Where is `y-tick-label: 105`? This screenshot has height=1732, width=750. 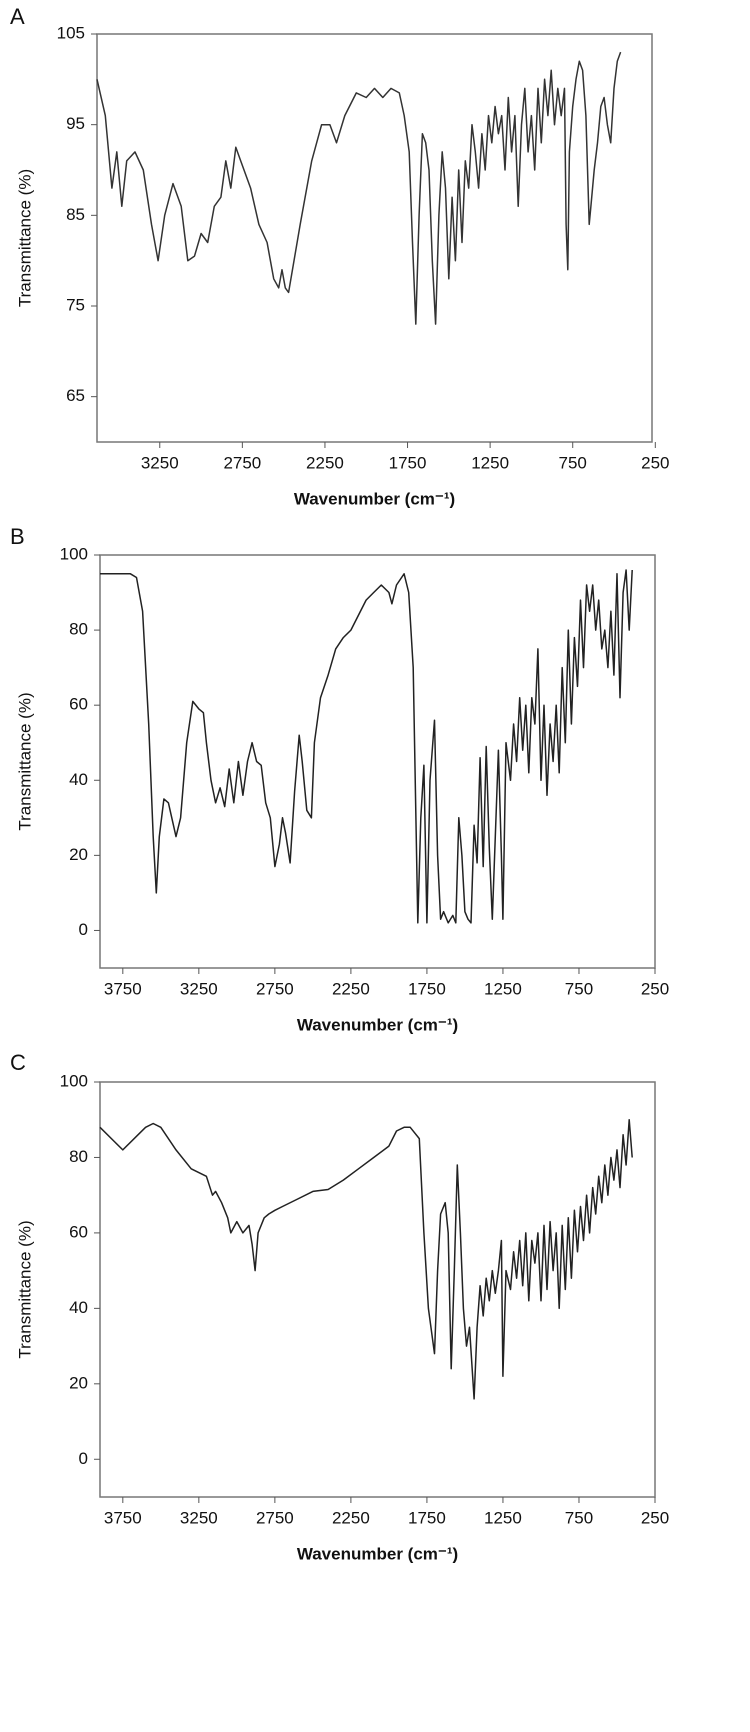 y-tick-label: 105 is located at coordinates (71, 32).